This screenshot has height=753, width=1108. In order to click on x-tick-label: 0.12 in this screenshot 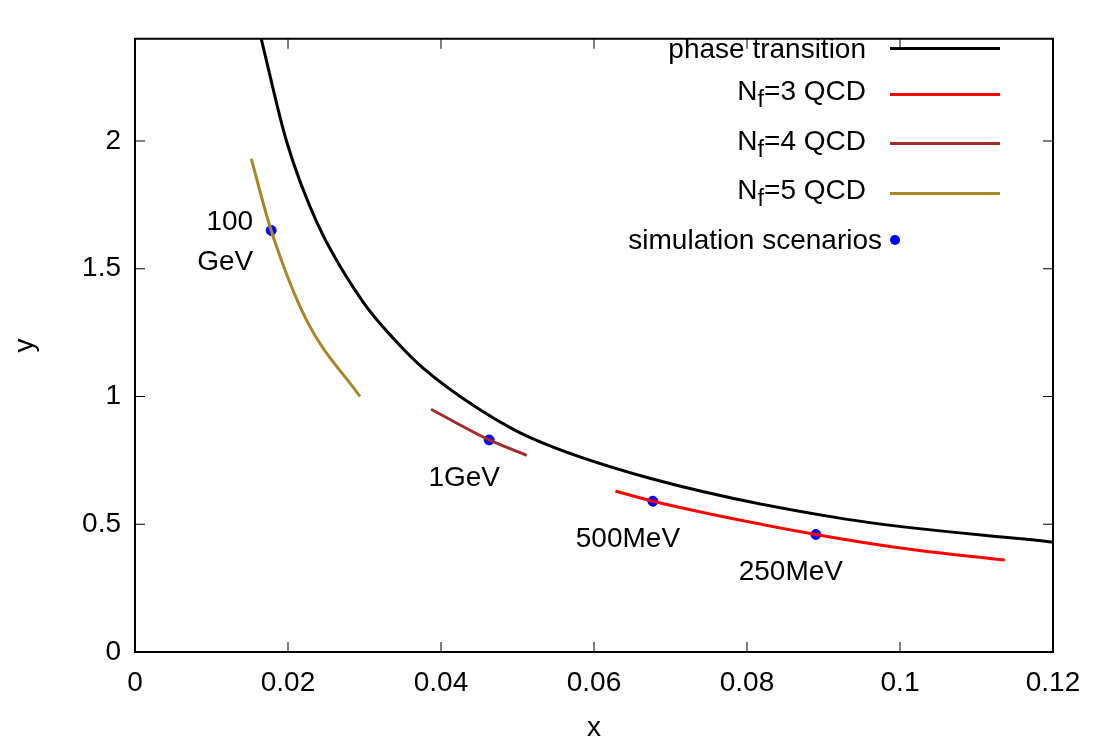, I will do `click(1053, 681)`.